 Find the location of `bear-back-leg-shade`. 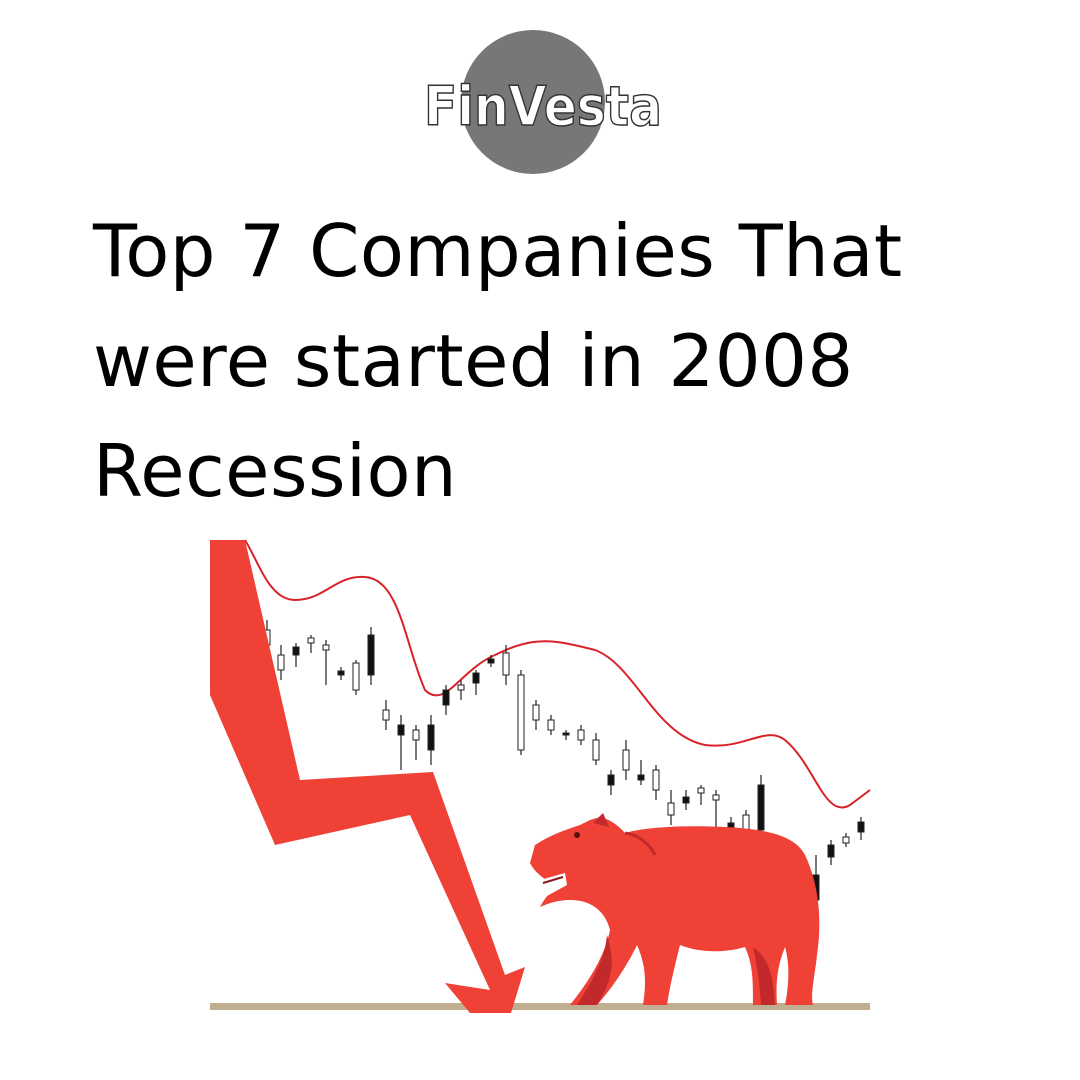

bear-back-leg-shade is located at coordinates (764, 976).